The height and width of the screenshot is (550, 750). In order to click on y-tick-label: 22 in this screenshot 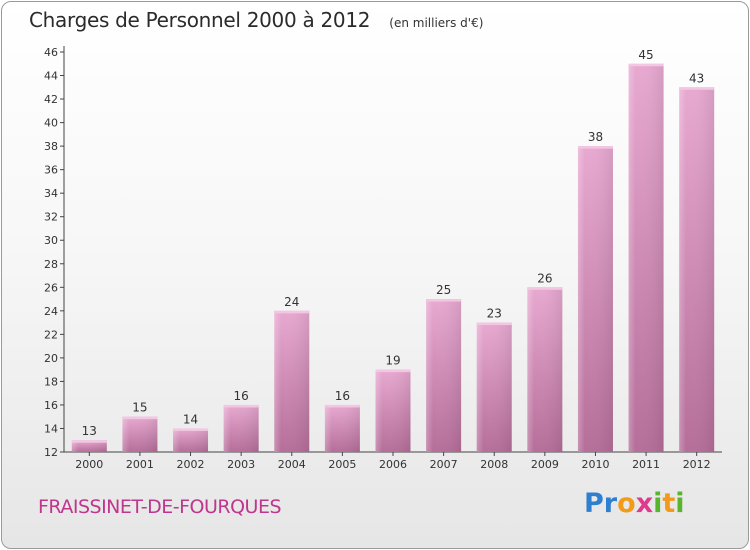, I will do `click(51, 334)`.